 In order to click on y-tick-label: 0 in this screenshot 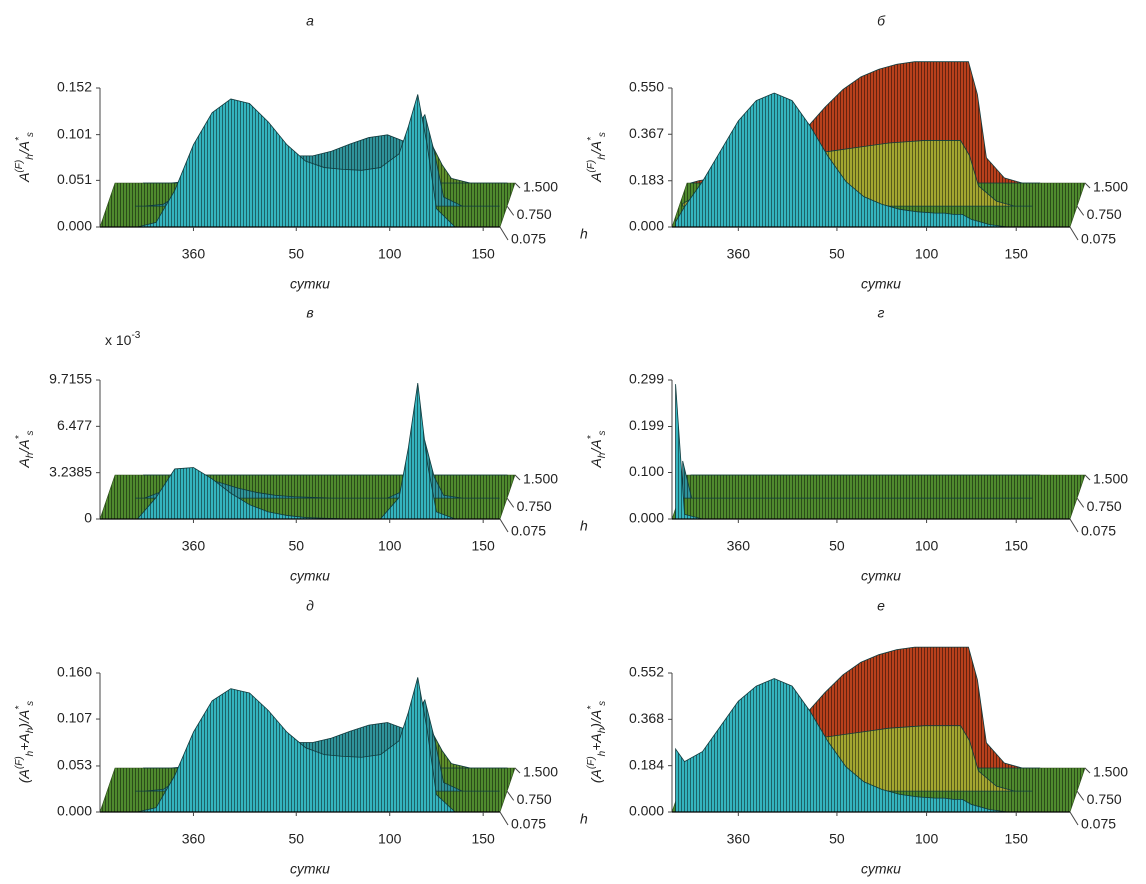, I will do `click(88, 518)`.